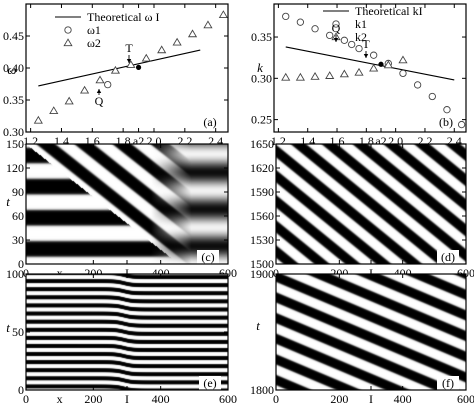 Image resolution: width=474 pixels, height=406 pixels. I want to click on y-tick-label: 100, so click(15, 274).